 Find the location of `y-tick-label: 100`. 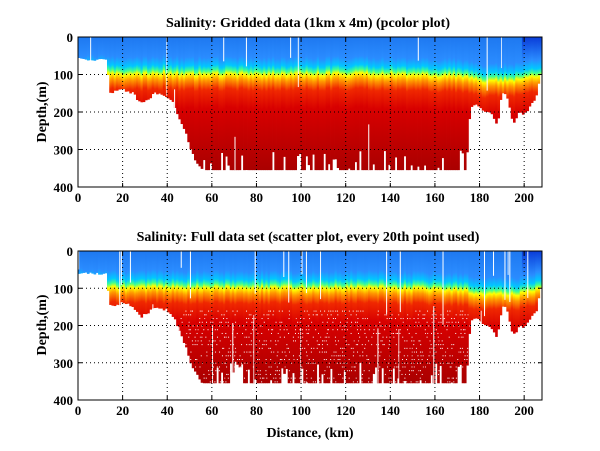

y-tick-label: 100 is located at coordinates (64, 288).